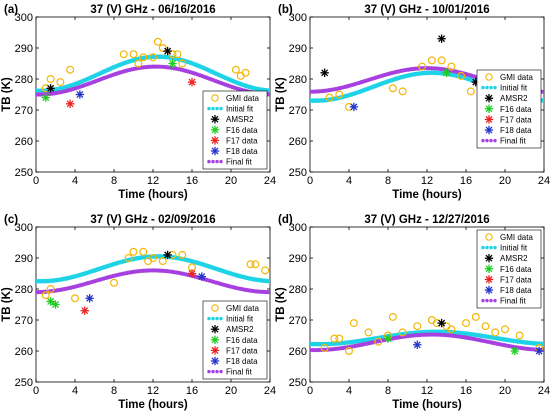  I want to click on panel-2-legend-f16-marker, so click(489, 108).